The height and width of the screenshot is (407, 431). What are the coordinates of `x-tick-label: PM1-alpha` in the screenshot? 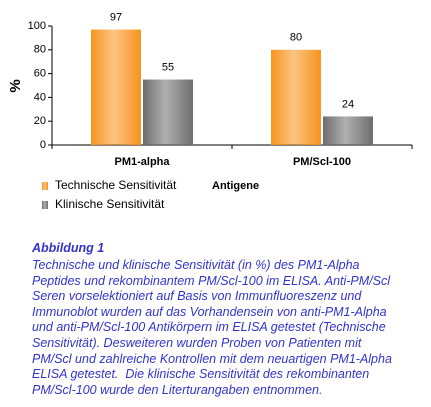 It's located at (142, 162).